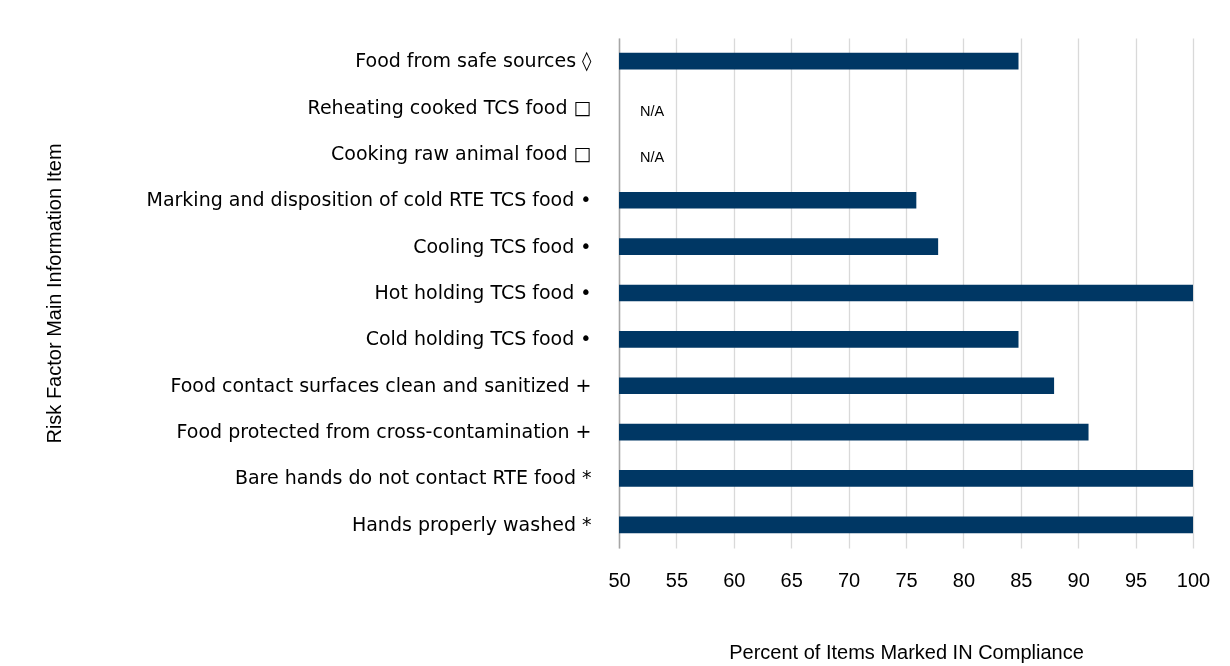 The height and width of the screenshot is (666, 1230). I want to click on x-tick-label: 70, so click(849, 579).